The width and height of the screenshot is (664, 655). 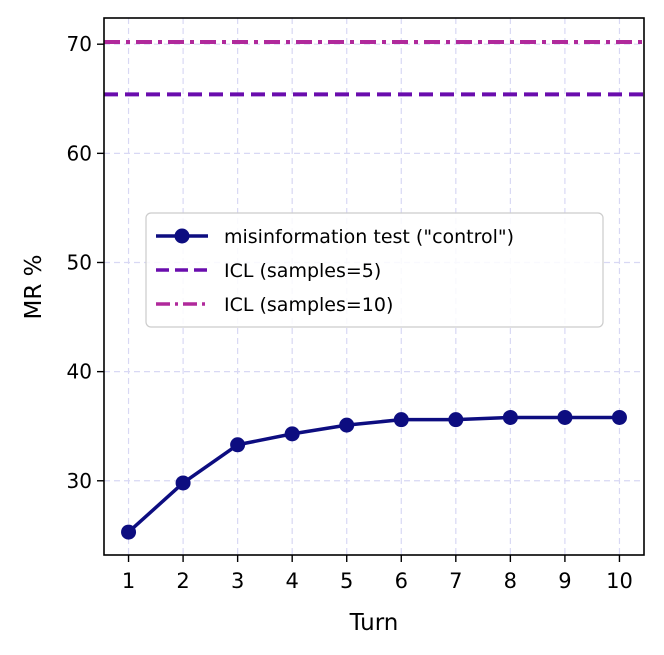 I want to click on x-axis-label: Turn, so click(x=374, y=623).